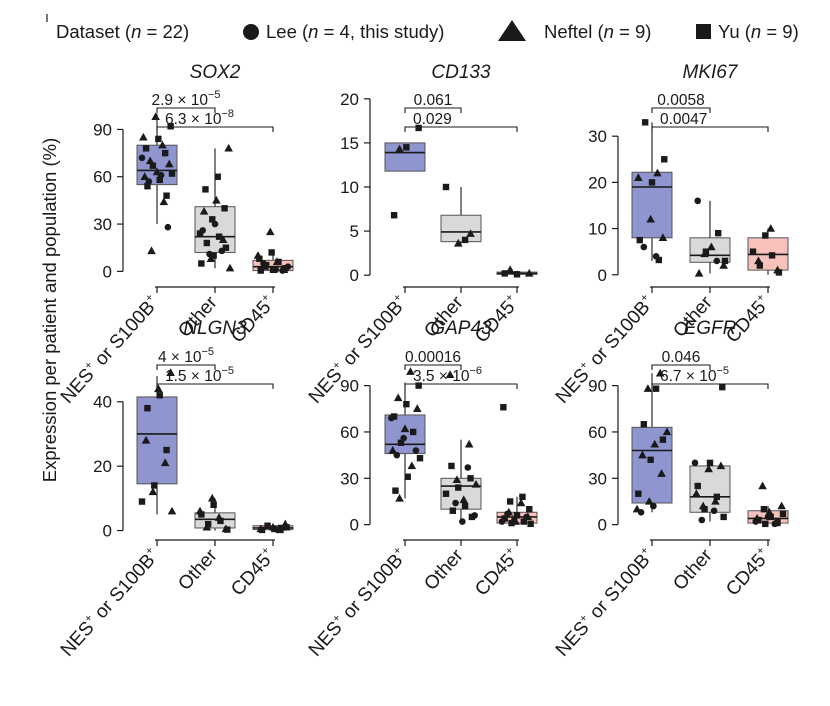 Image resolution: width=830 pixels, height=706 pixels. Describe the element at coordinates (683, 119) in the screenshot. I see `p-value-label: 0.0047` at that location.